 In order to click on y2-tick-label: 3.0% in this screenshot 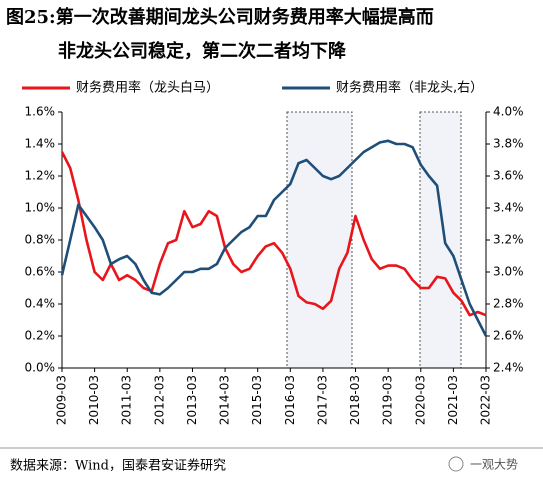, I will do `click(508, 272)`.